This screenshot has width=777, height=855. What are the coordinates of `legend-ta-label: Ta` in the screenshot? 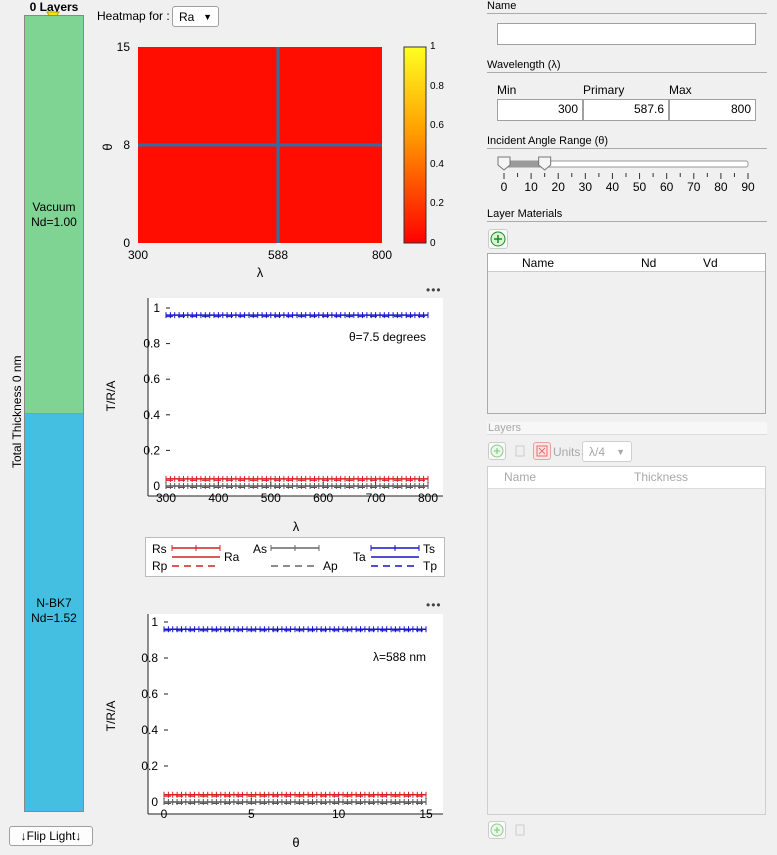 It's located at (359, 557).